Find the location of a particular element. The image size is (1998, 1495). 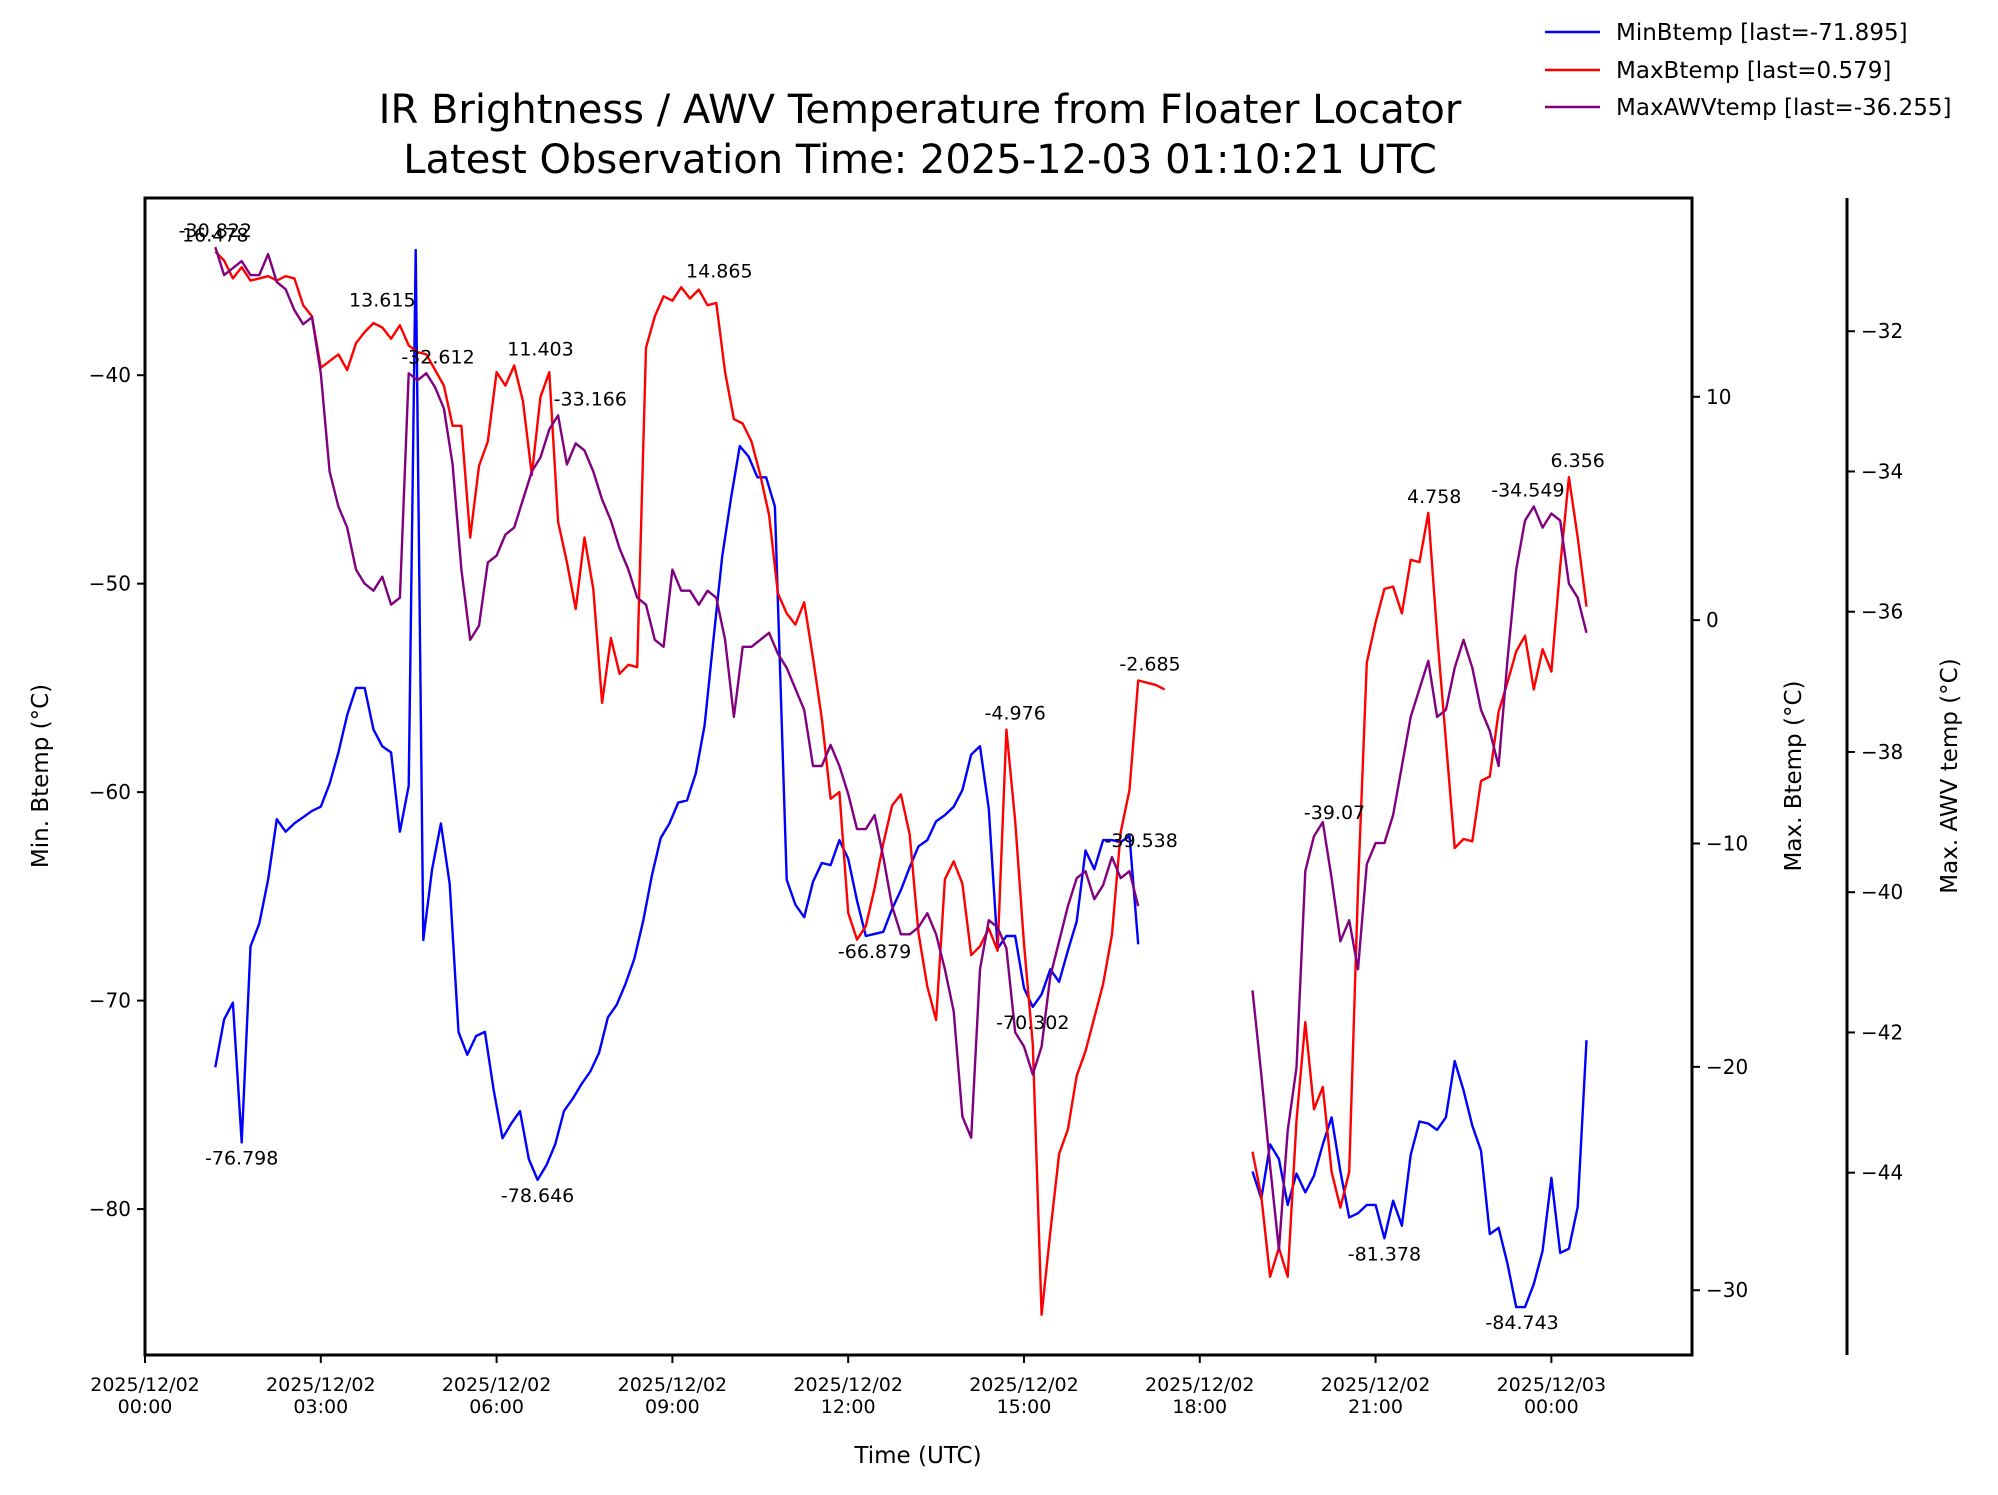

data-label-minbtemp-1: -76.798 is located at coordinates (241, 1158).